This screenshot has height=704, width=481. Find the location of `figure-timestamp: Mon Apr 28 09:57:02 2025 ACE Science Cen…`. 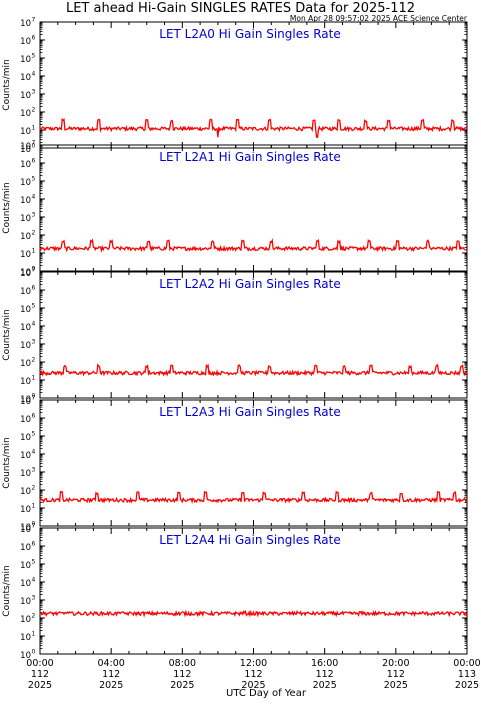

figure-timestamp: Mon Apr 28 09:57:02 2025 ACE Science Cen… is located at coordinates (379, 18).